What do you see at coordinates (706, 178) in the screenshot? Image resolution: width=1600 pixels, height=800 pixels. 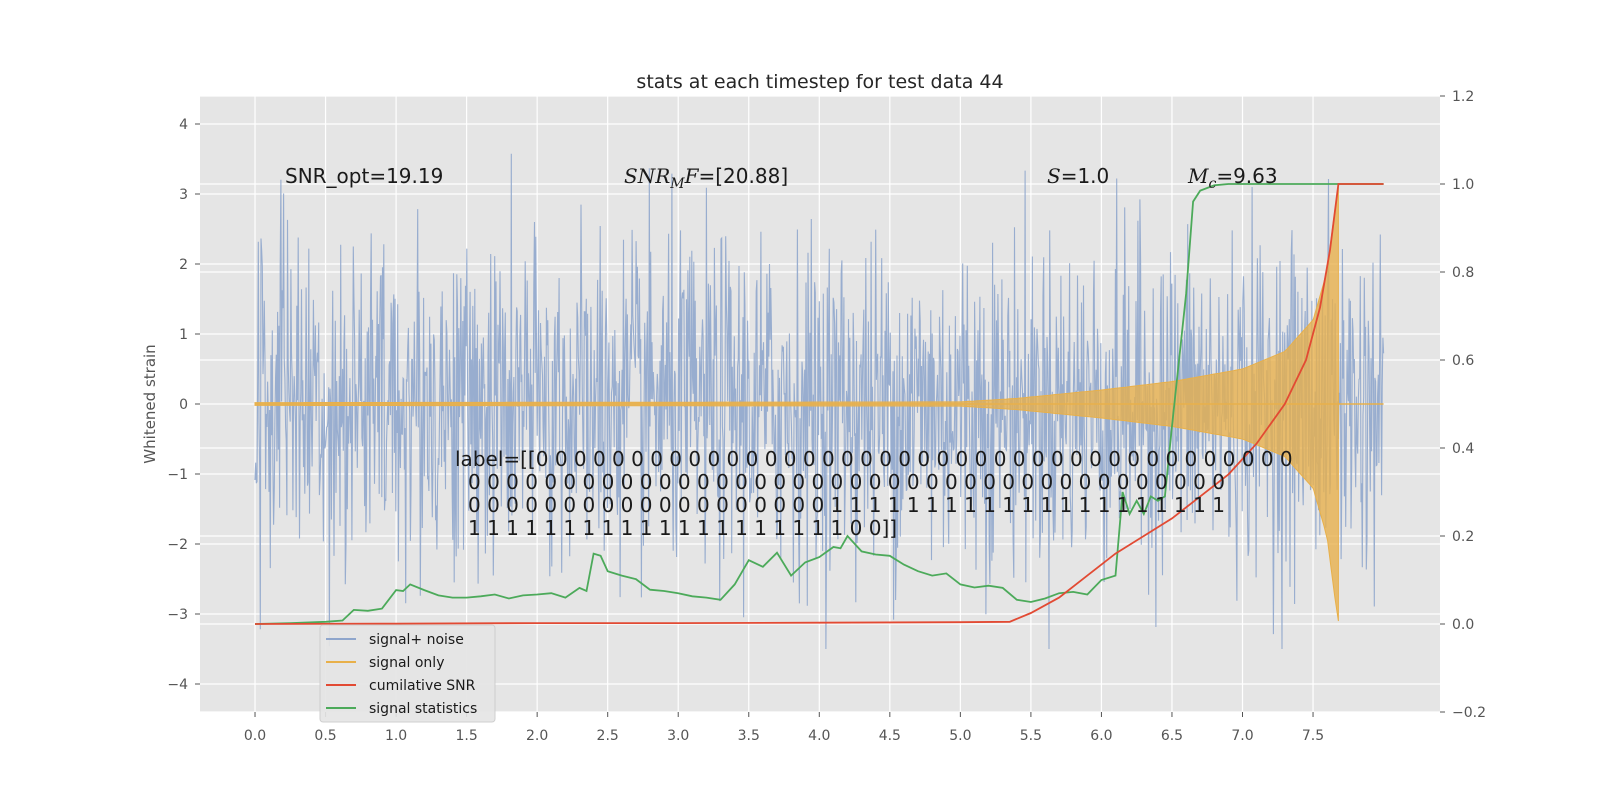 I see `annotation-snr-mf: SNRMF=[20.88]` at bounding box center [706, 178].